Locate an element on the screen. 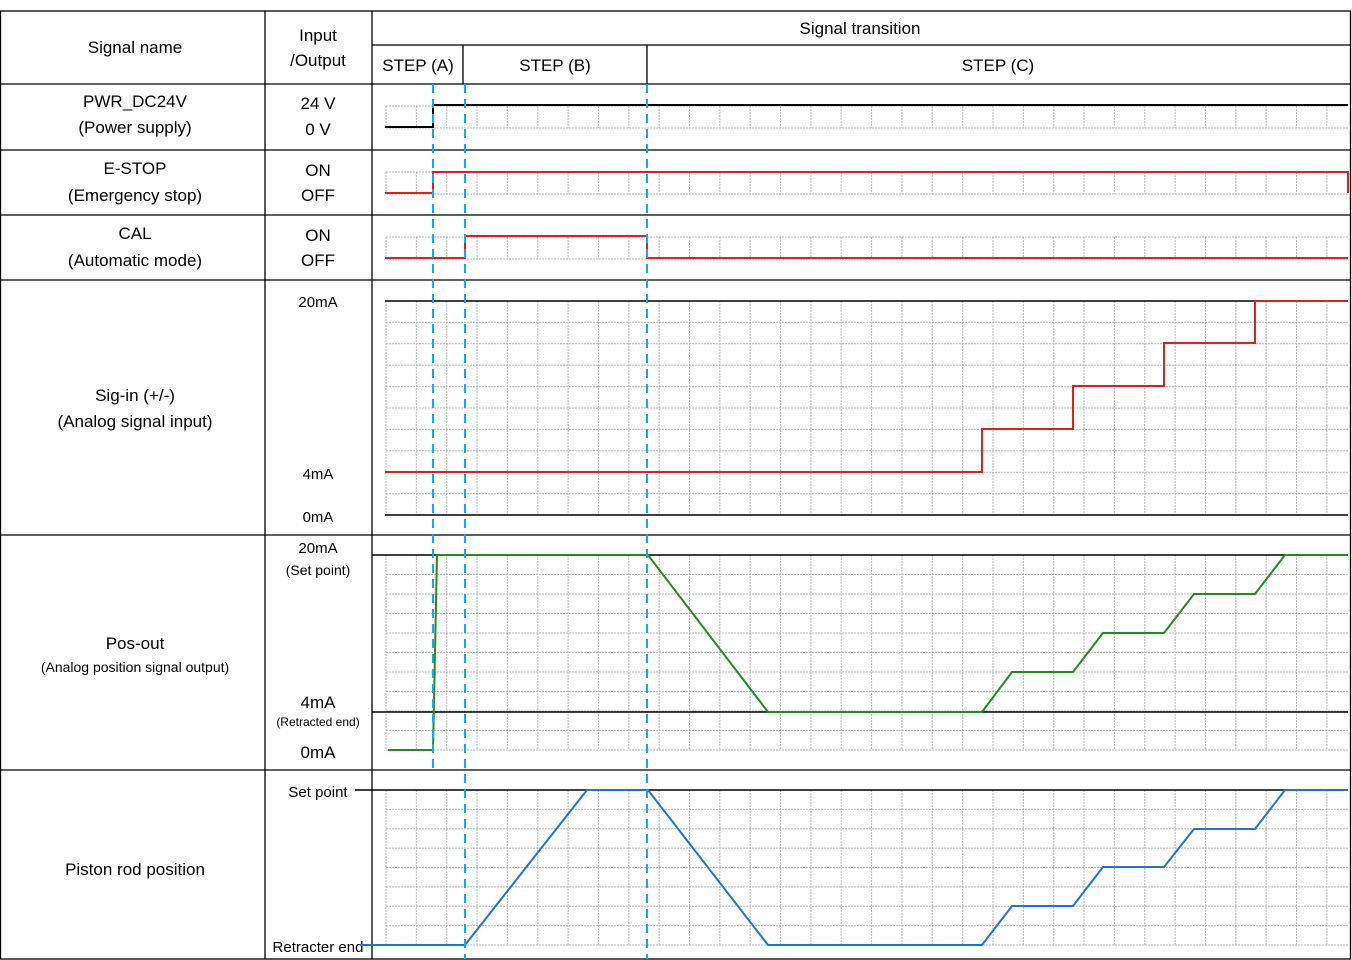  posout-waveform is located at coordinates (868, 652).